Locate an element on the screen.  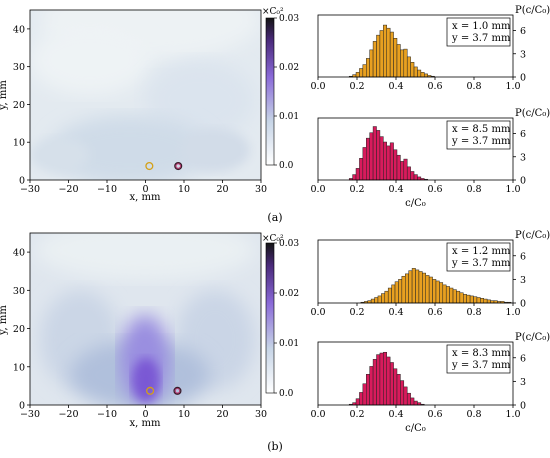
hist-ylabel-b-bottom: P(c/C₀) is located at coordinates (532, 337).